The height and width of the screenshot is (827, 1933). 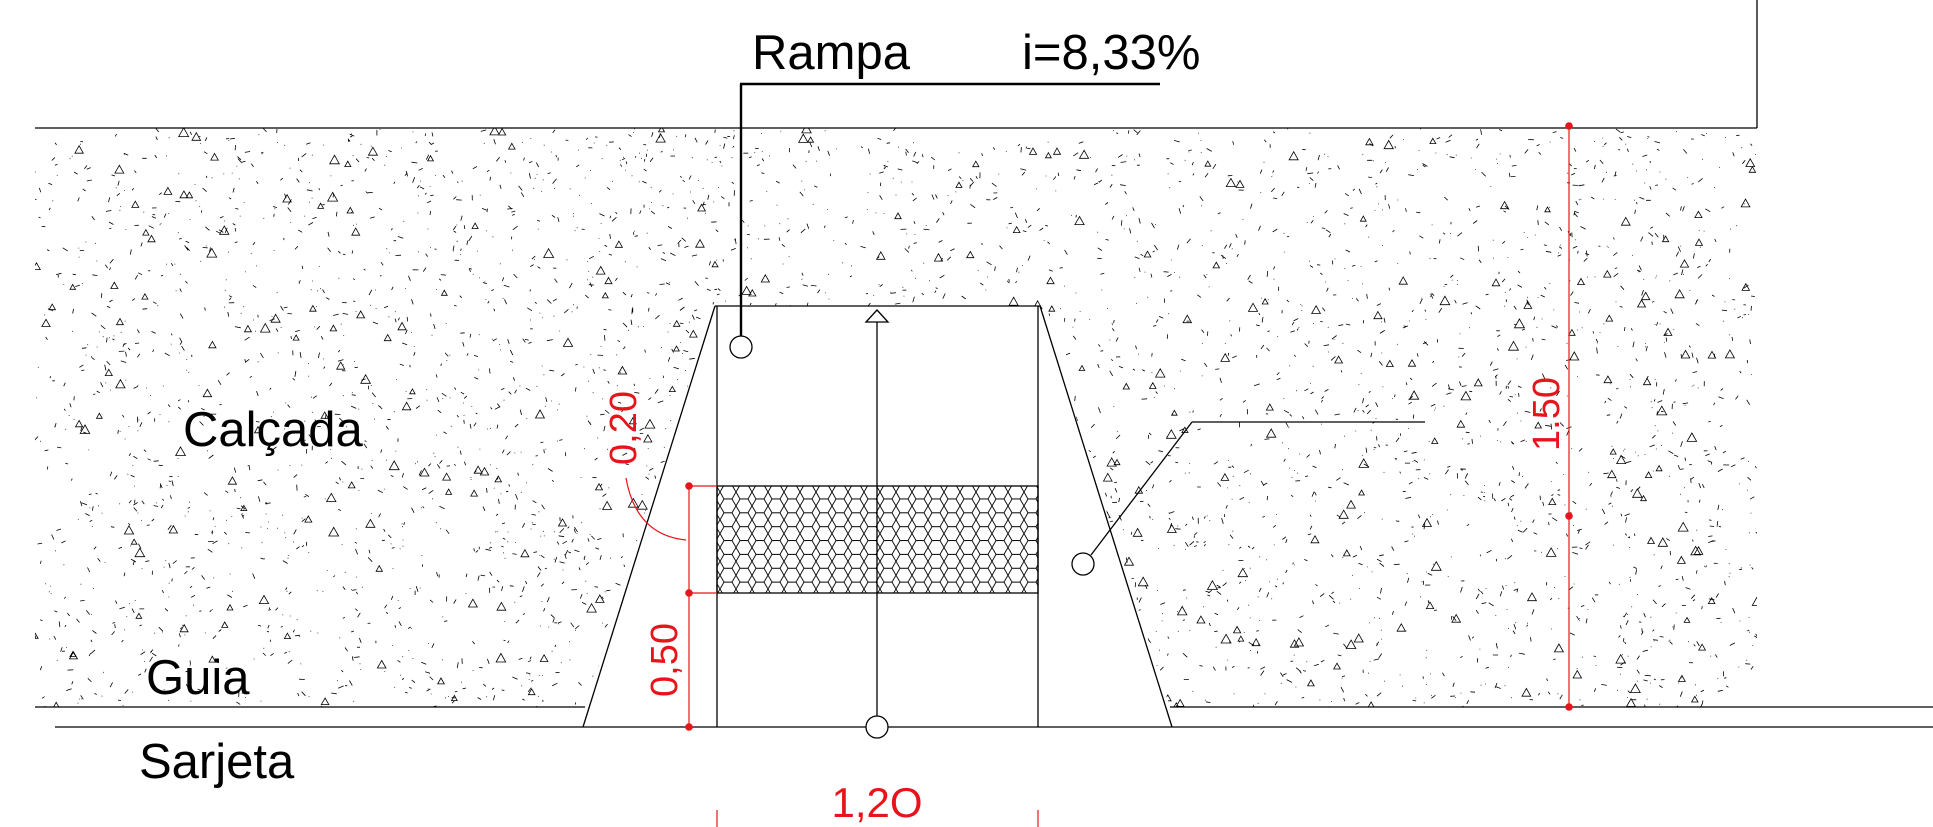 I want to click on wing-leader, so click(x=1248, y=498).